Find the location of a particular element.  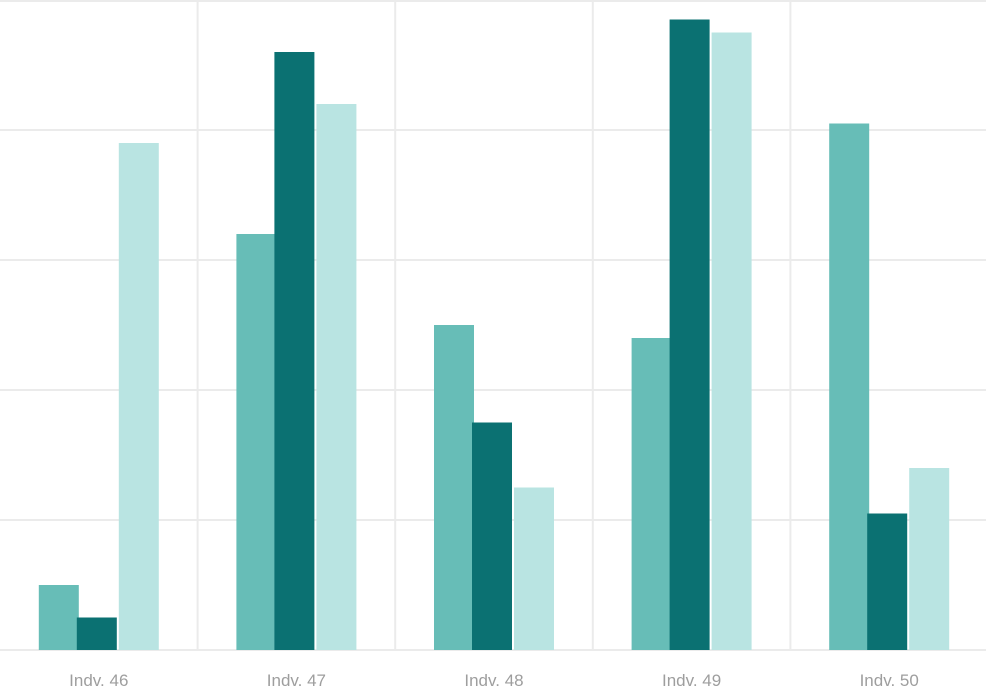

x-tick-label: Indv. 47 is located at coordinates (296, 680).